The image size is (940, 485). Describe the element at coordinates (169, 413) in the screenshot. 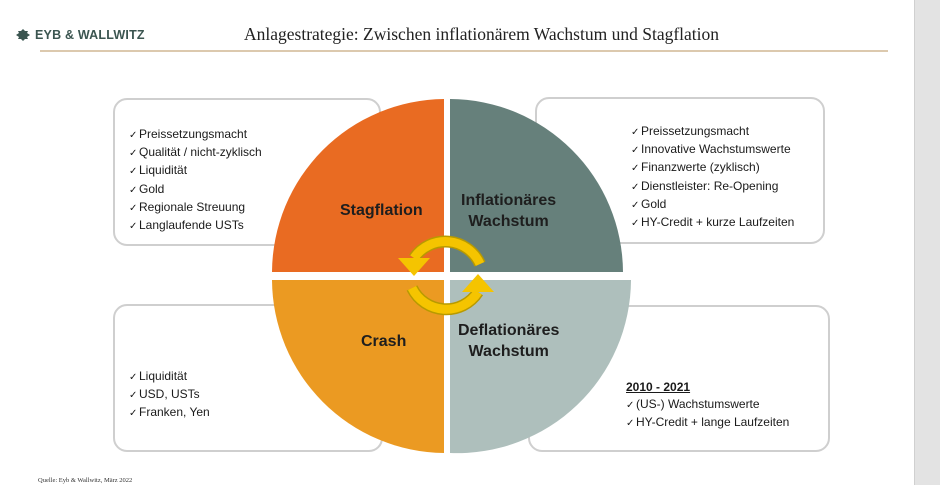

I see `list-item: ✓ Franken, Yen` at that location.